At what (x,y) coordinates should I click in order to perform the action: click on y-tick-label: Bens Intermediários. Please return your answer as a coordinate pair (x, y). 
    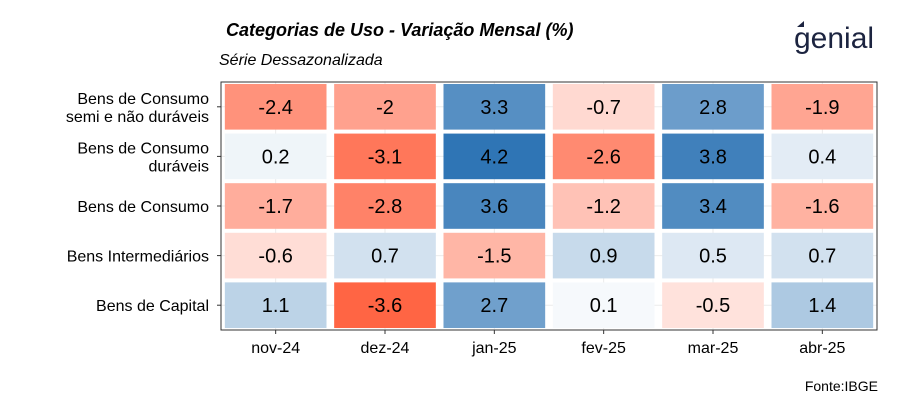
    Looking at the image, I should click on (138, 257).